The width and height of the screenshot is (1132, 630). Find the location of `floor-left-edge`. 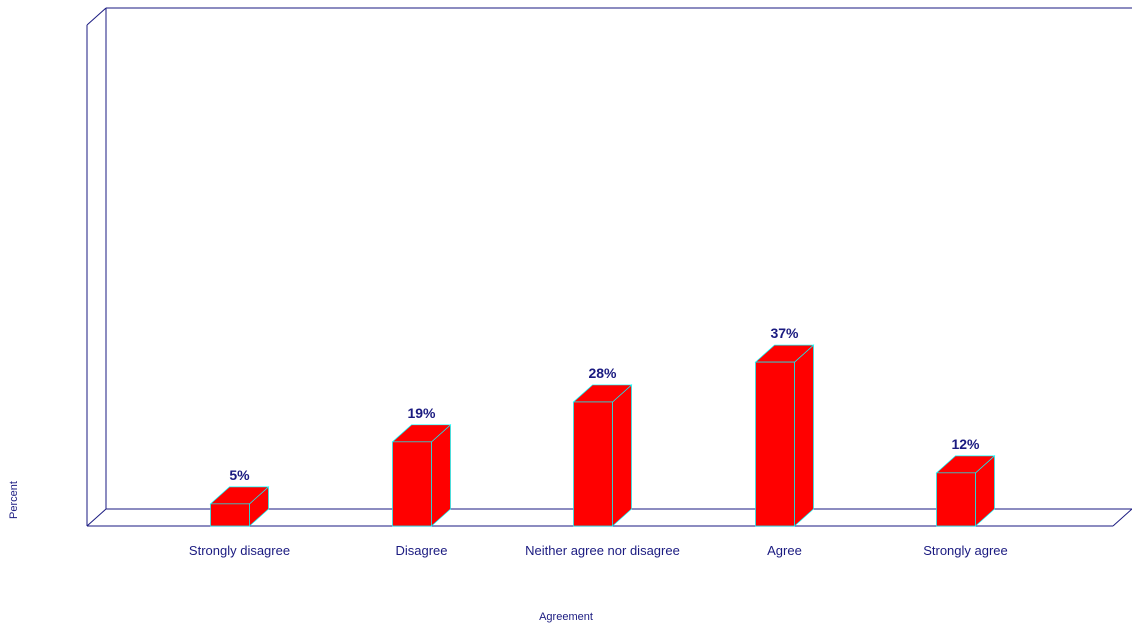

floor-left-edge is located at coordinates (96, 517).